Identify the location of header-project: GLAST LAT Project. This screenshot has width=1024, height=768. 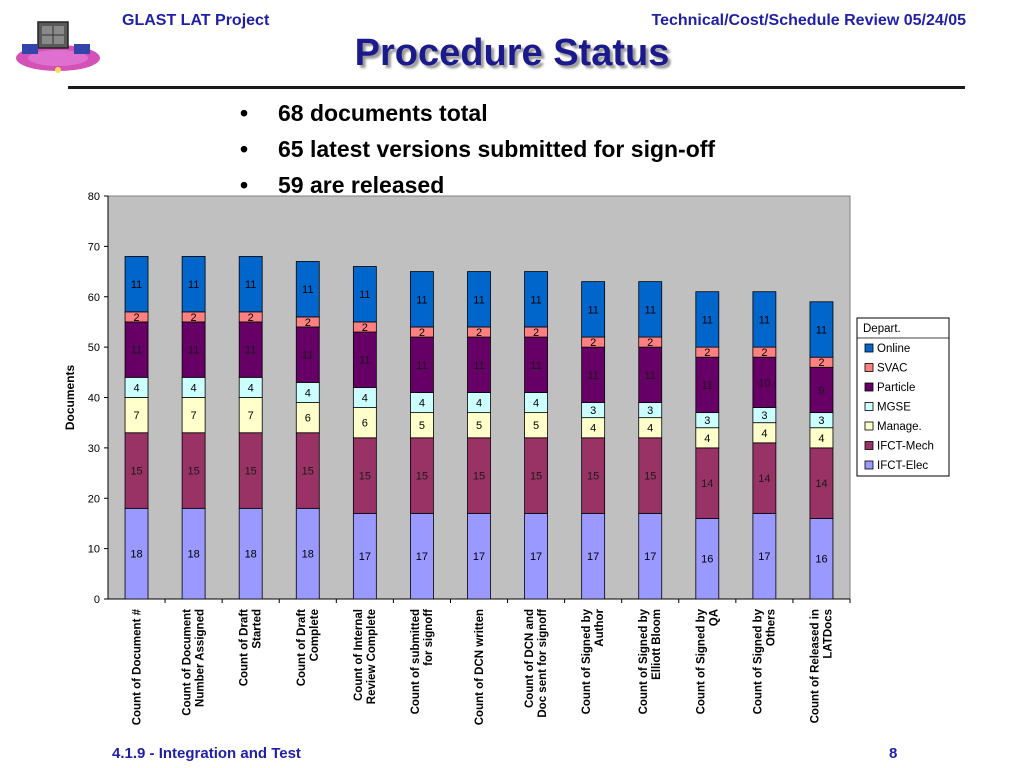
(196, 20).